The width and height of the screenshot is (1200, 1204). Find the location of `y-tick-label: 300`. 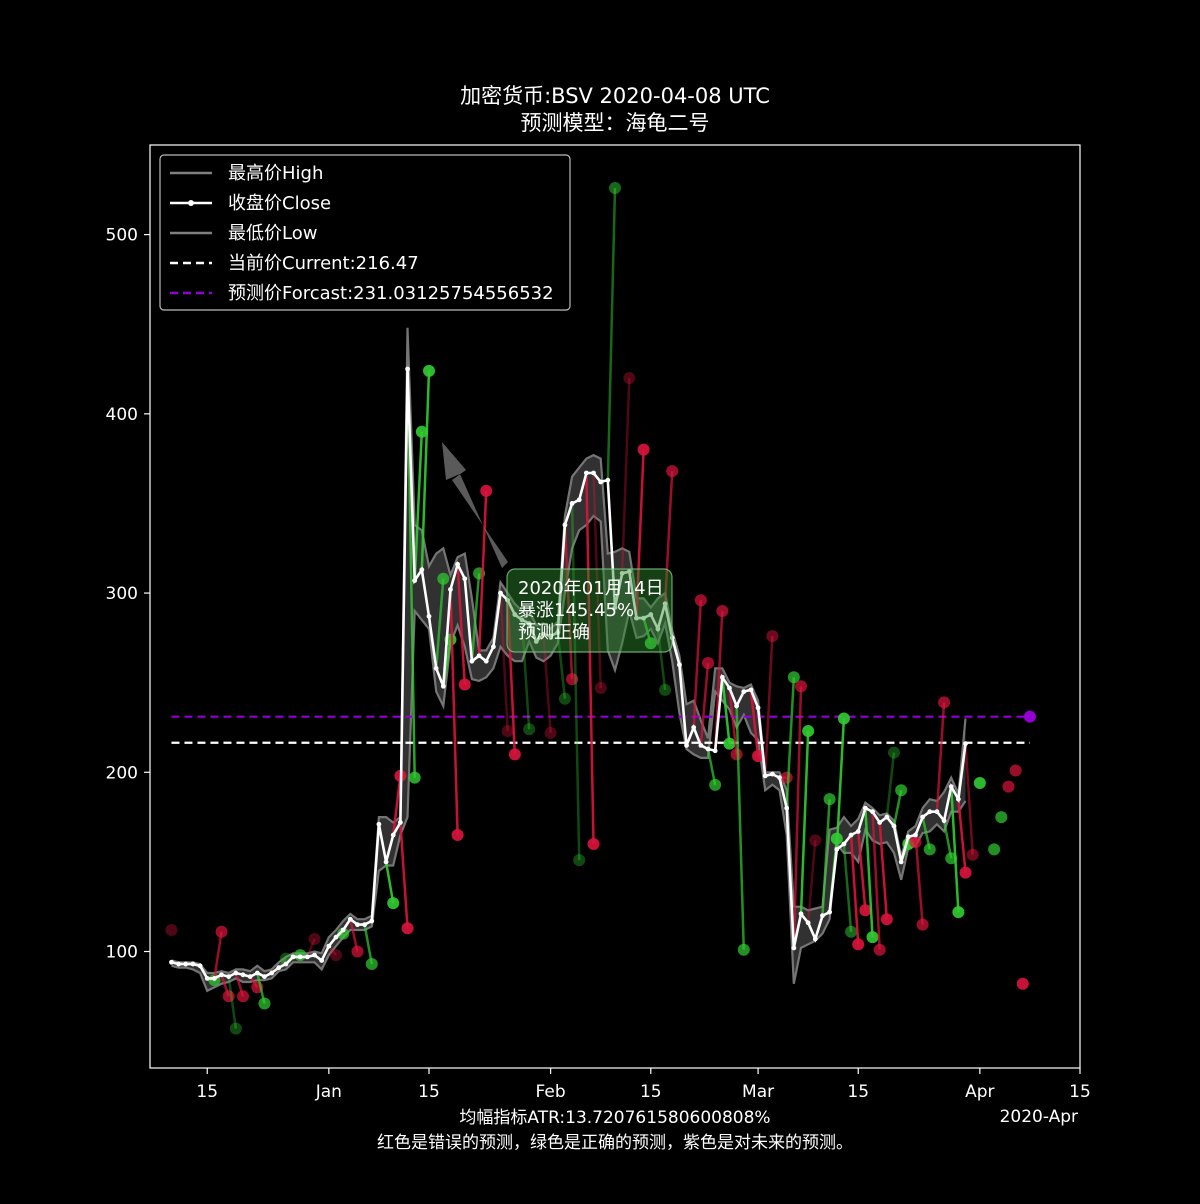

y-tick-label: 300 is located at coordinates (122, 594).